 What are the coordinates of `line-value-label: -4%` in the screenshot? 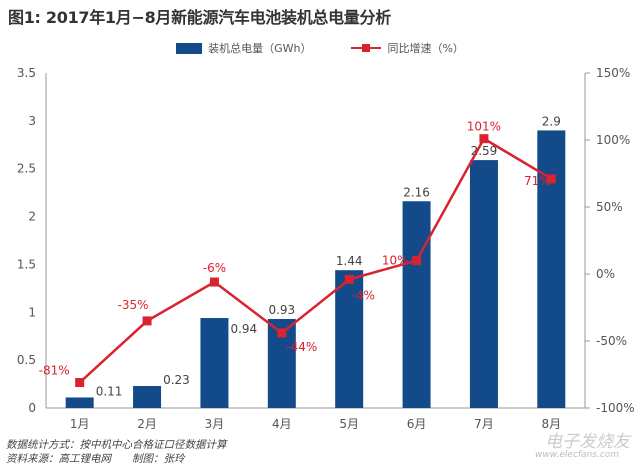 It's located at (363, 295).